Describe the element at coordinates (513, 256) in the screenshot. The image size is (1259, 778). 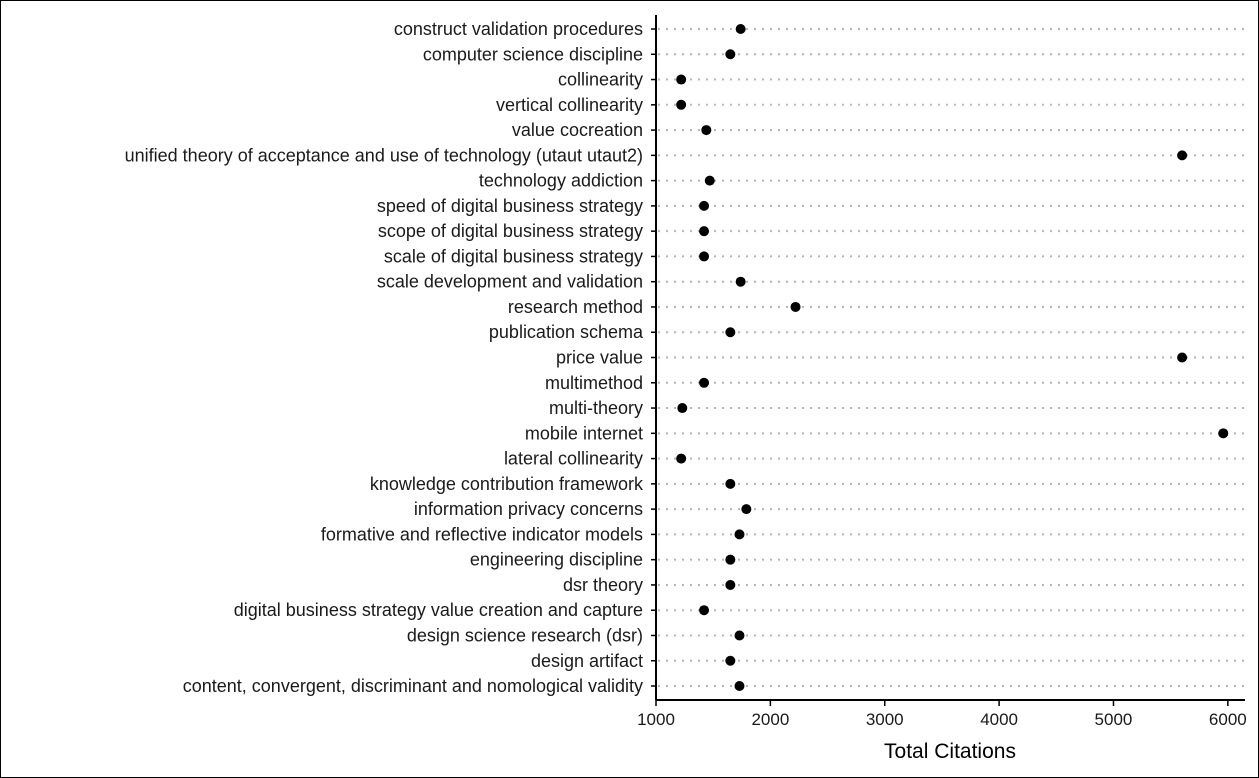
I see `category-label: scale of digital business strategy` at that location.